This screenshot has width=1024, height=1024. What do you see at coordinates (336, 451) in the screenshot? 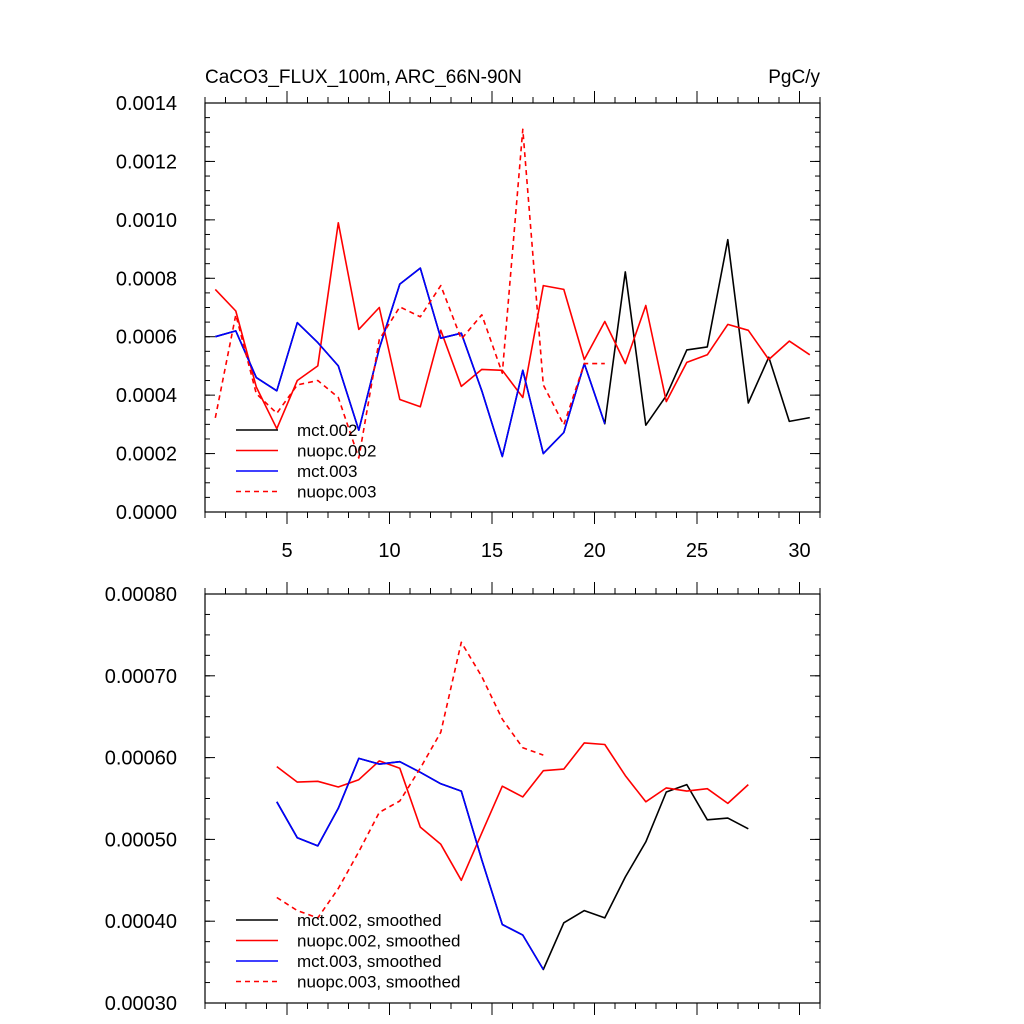
I see `legend-label: nuopc.002` at bounding box center [336, 451].